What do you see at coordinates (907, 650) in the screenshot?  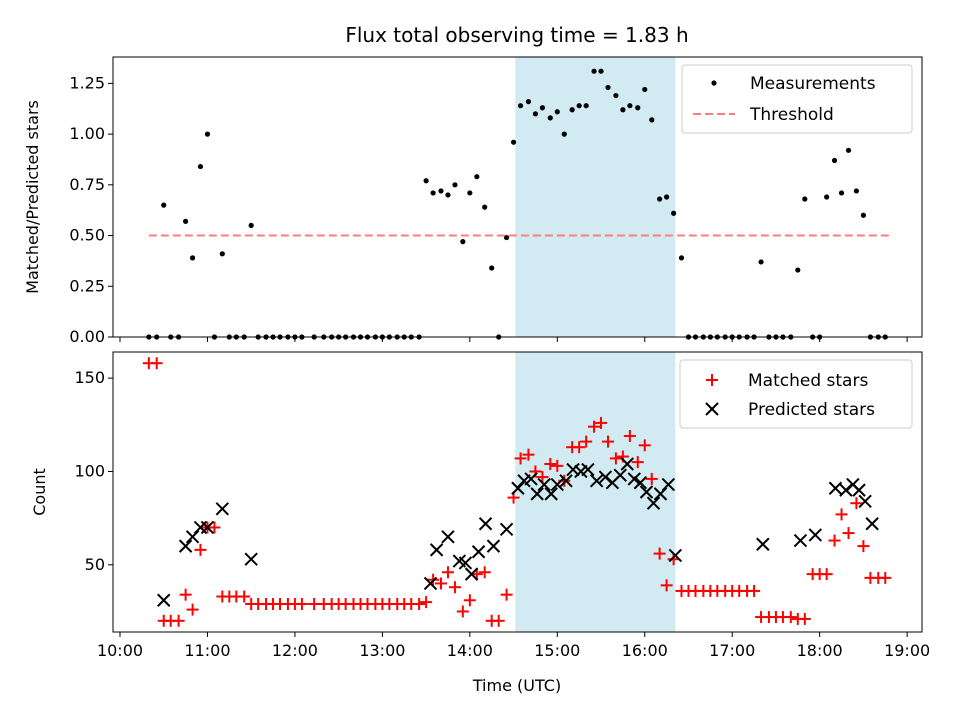 I see `x-tick-label: 19:00` at bounding box center [907, 650].